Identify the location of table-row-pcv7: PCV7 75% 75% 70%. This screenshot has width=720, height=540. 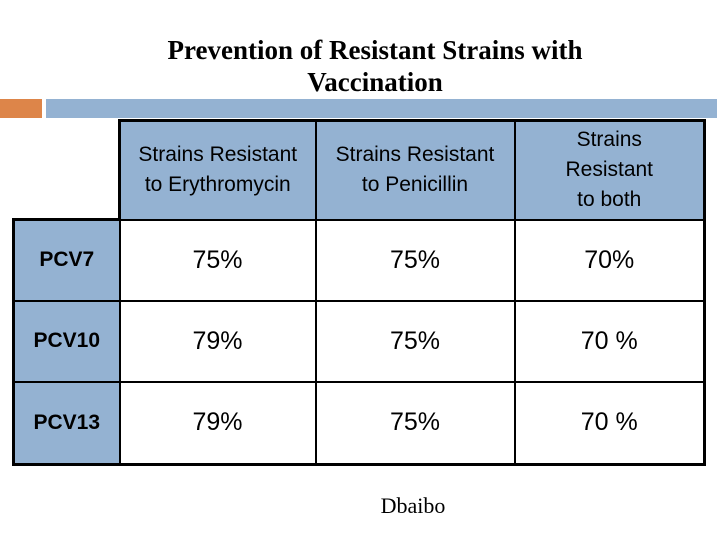
(359, 260).